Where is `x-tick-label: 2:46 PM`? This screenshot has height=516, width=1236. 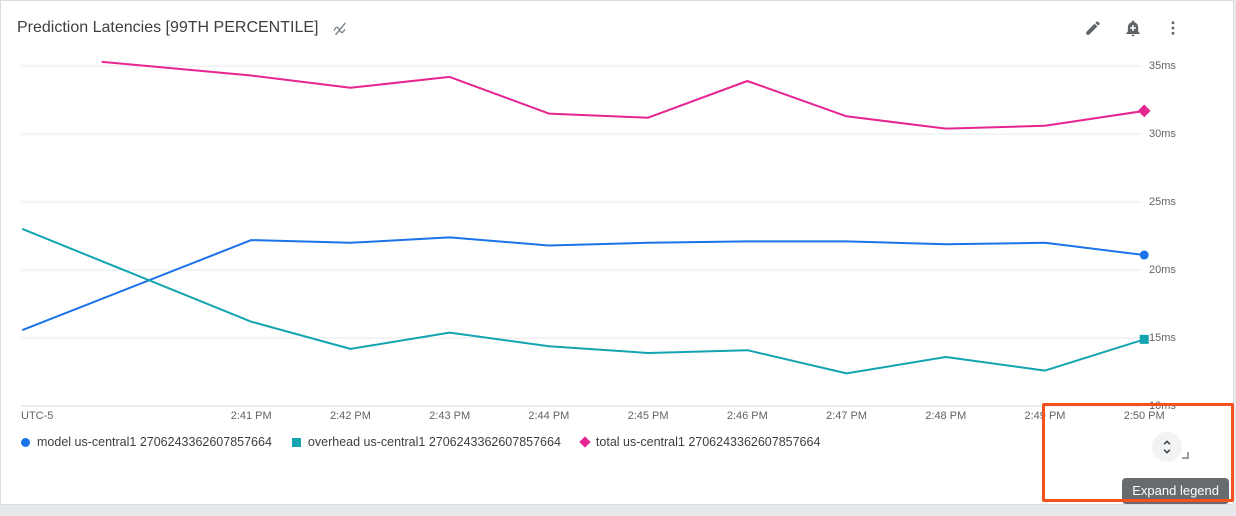 x-tick-label: 2:46 PM is located at coordinates (747, 416).